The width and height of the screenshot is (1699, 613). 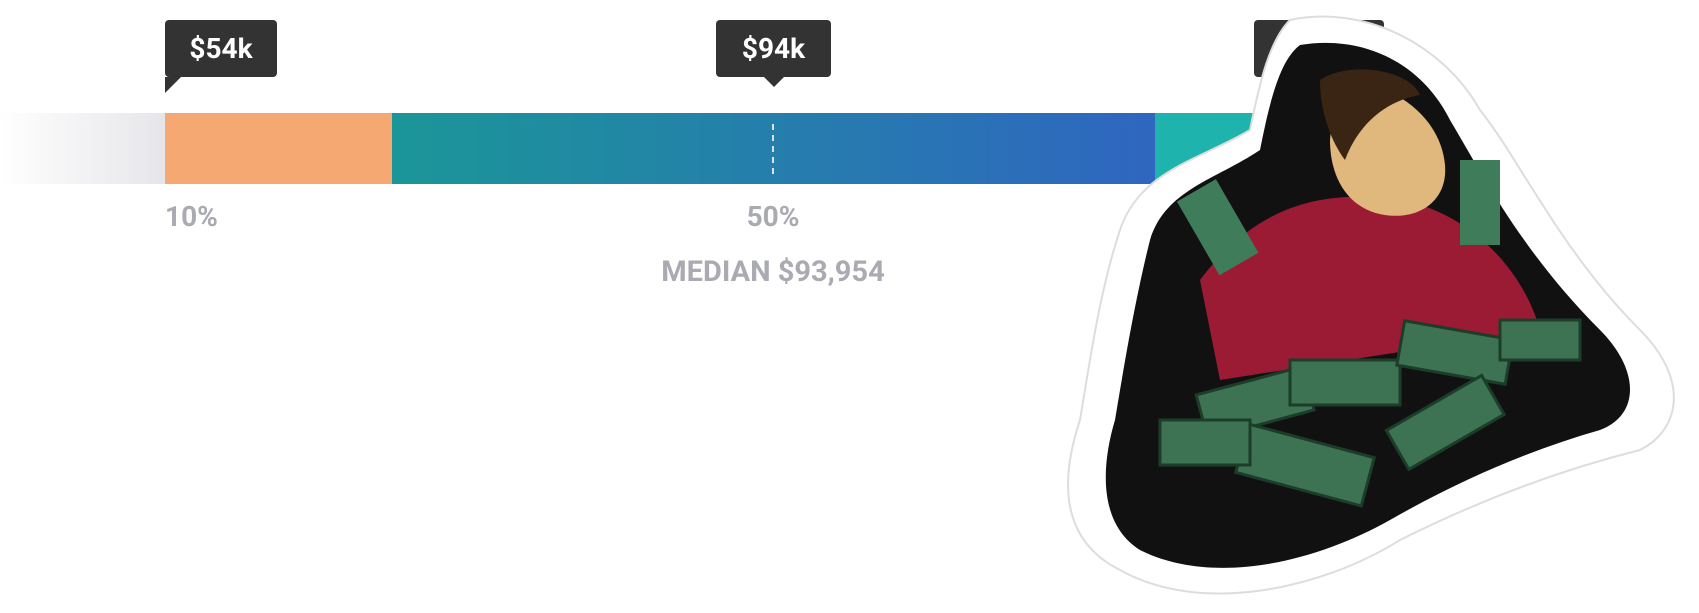 What do you see at coordinates (278, 148) in the screenshot?
I see `bar-low` at bounding box center [278, 148].